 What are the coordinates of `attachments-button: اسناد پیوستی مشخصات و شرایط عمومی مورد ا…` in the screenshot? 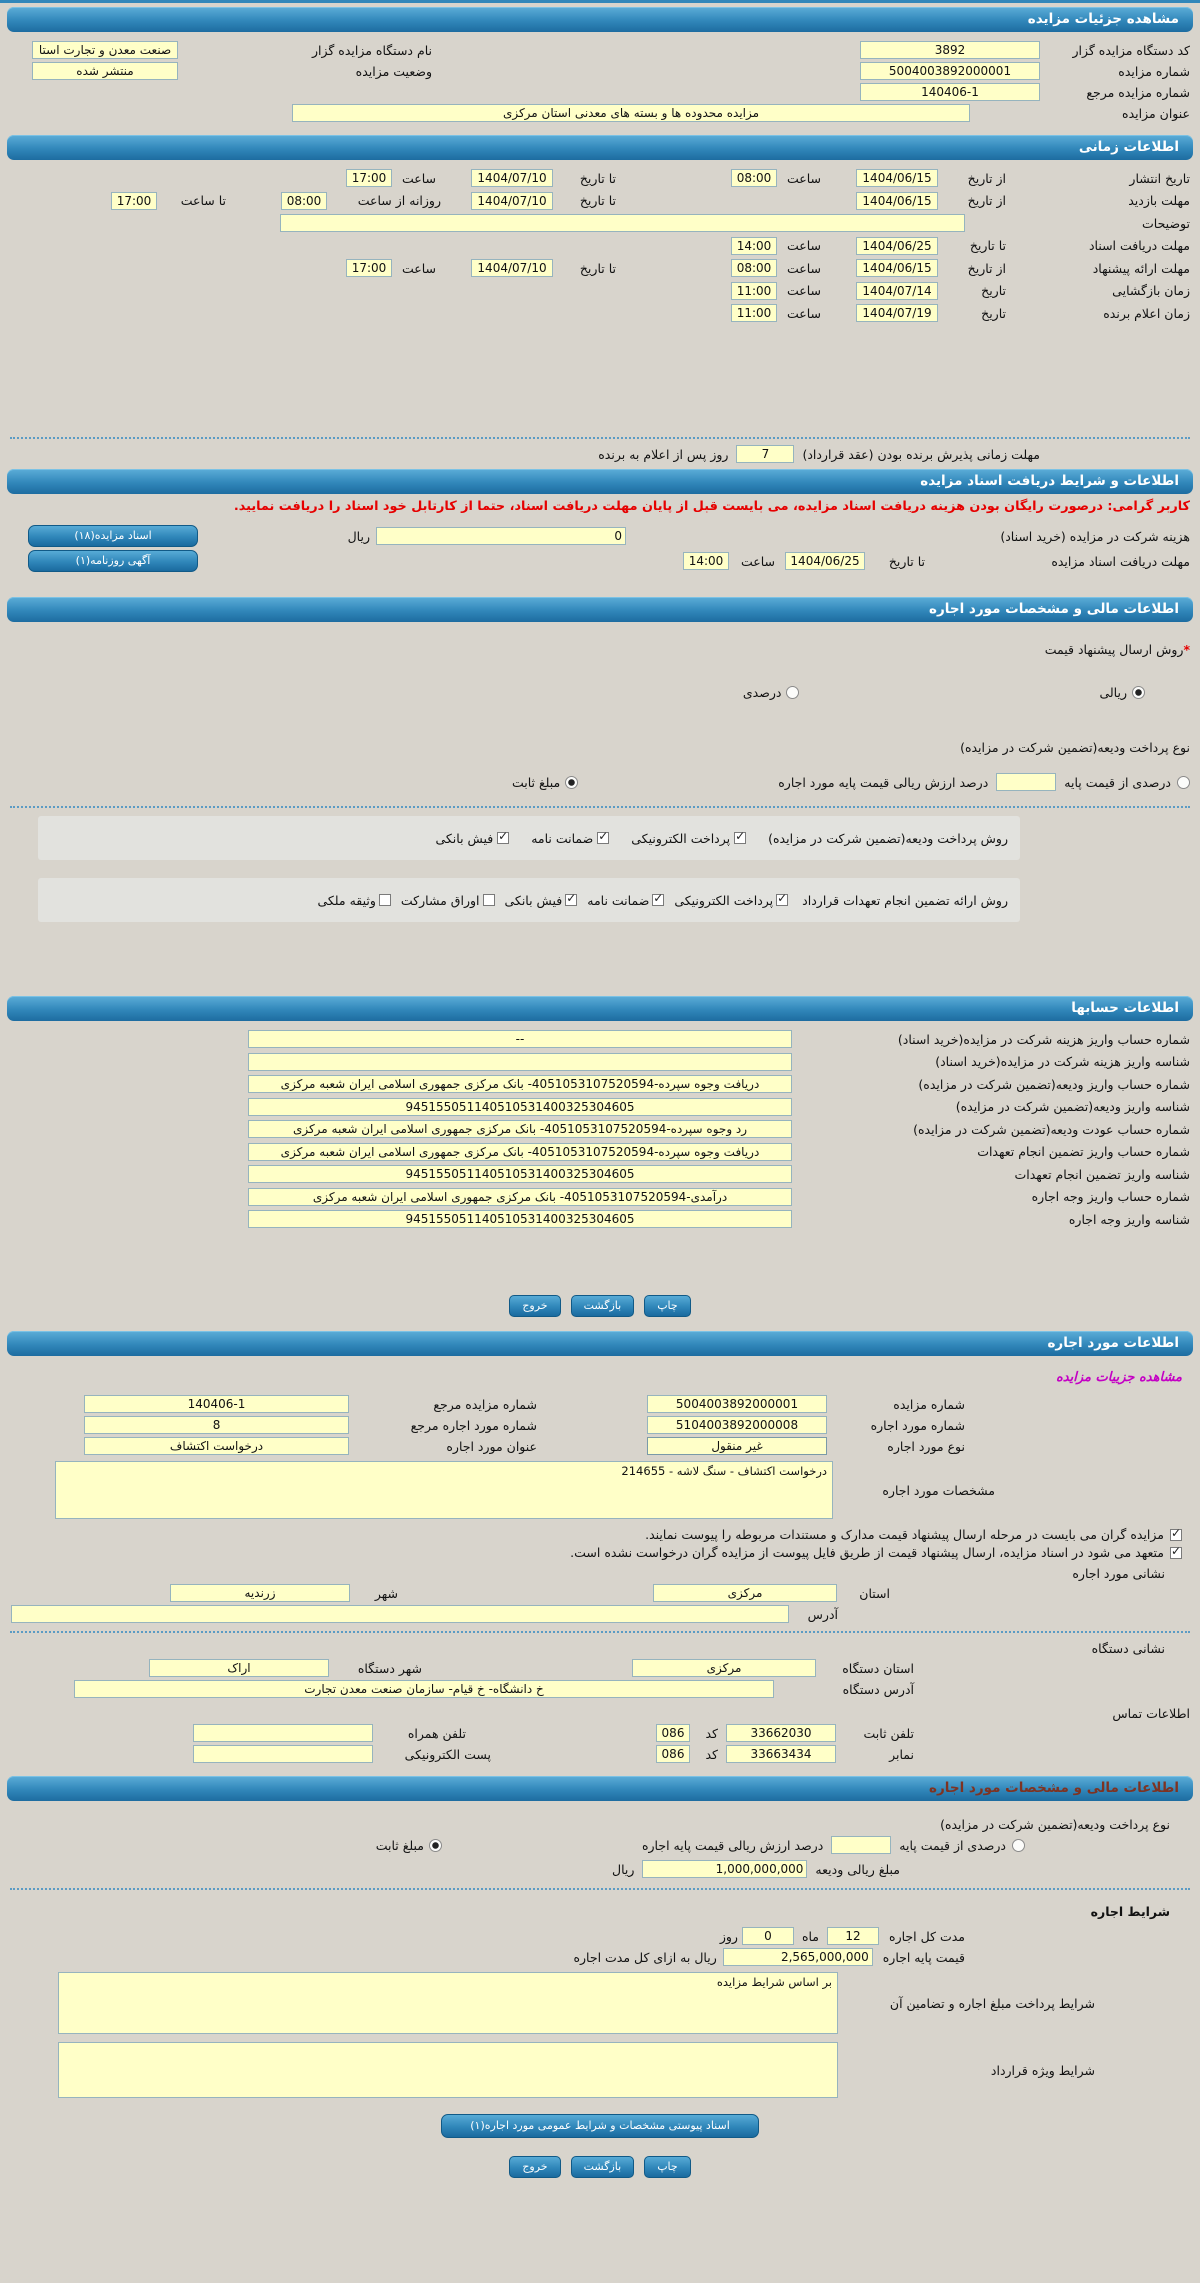 It's located at (600, 2126).